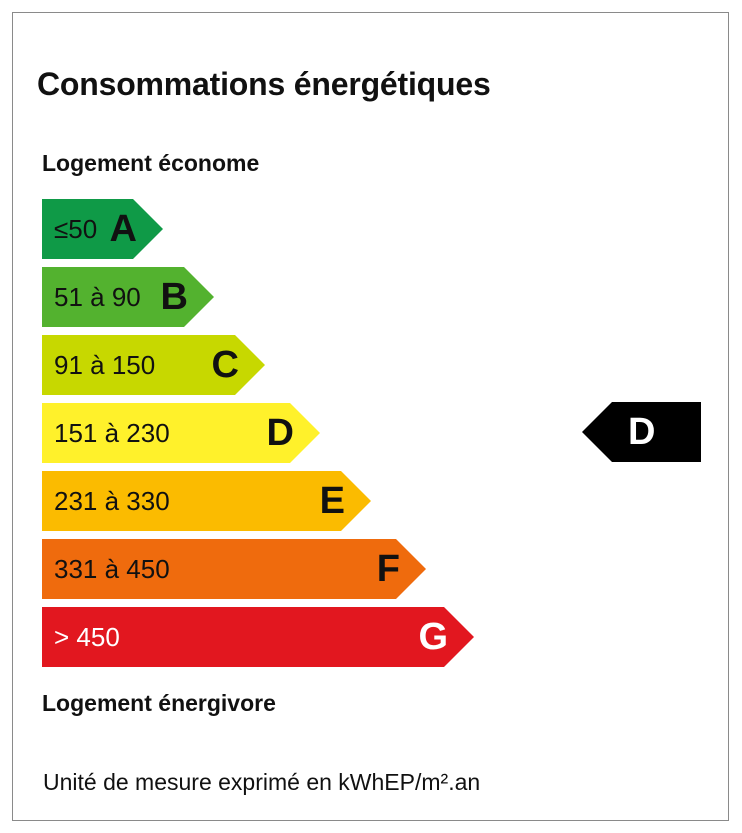 The image size is (742, 833). What do you see at coordinates (234, 569) in the screenshot?
I see `class-bar-f: 331 à 450 F` at bounding box center [234, 569].